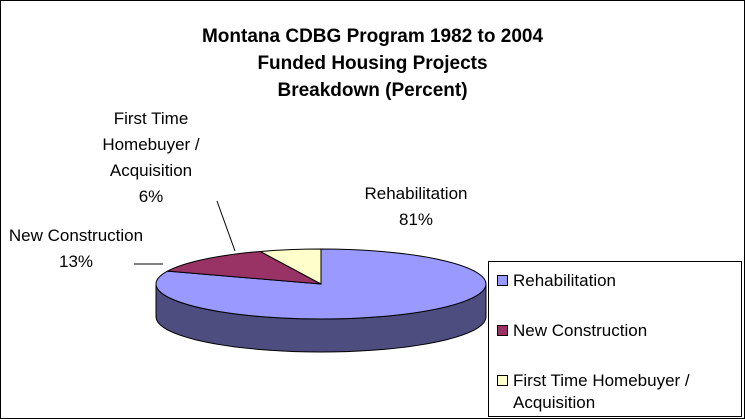 This screenshot has width=745, height=419. Describe the element at coordinates (151, 144) in the screenshot. I see `data-label-category: First Time Homebuyer / Acquisition` at that location.